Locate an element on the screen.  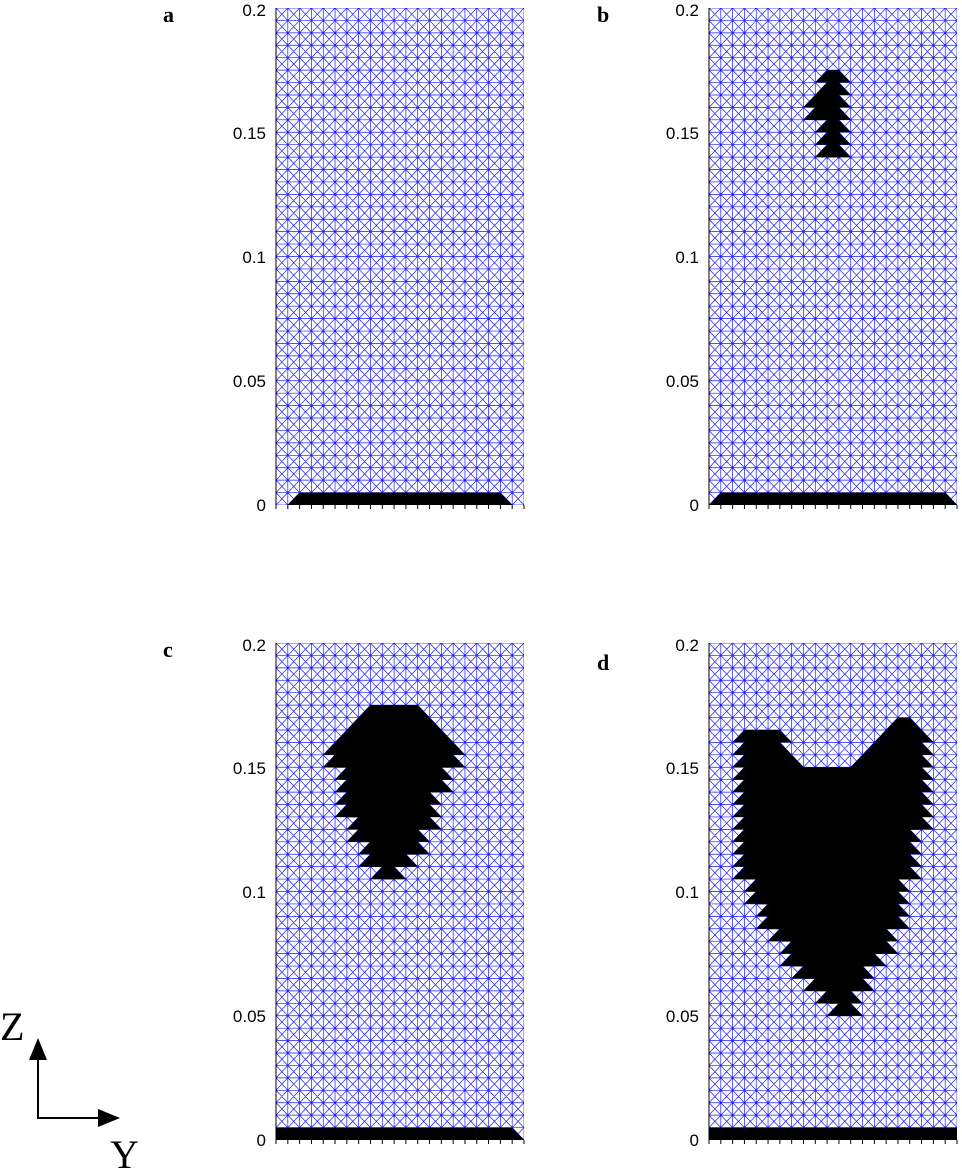
y-axis-letter: Y is located at coordinates (124, 1151).